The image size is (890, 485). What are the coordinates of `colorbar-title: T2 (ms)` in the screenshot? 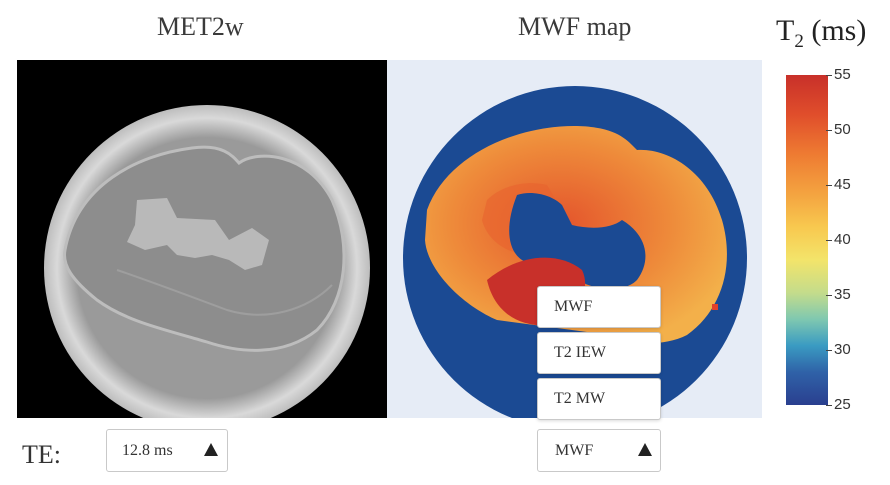 It's located at (821, 33).